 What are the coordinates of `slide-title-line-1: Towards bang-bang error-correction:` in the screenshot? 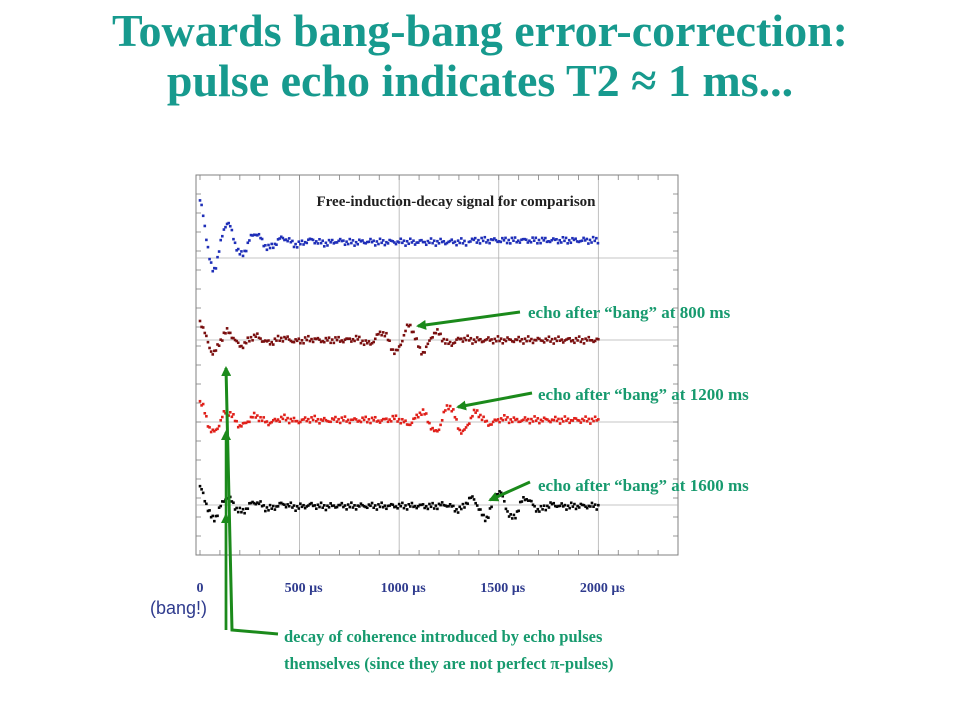 It's located at (480, 30).